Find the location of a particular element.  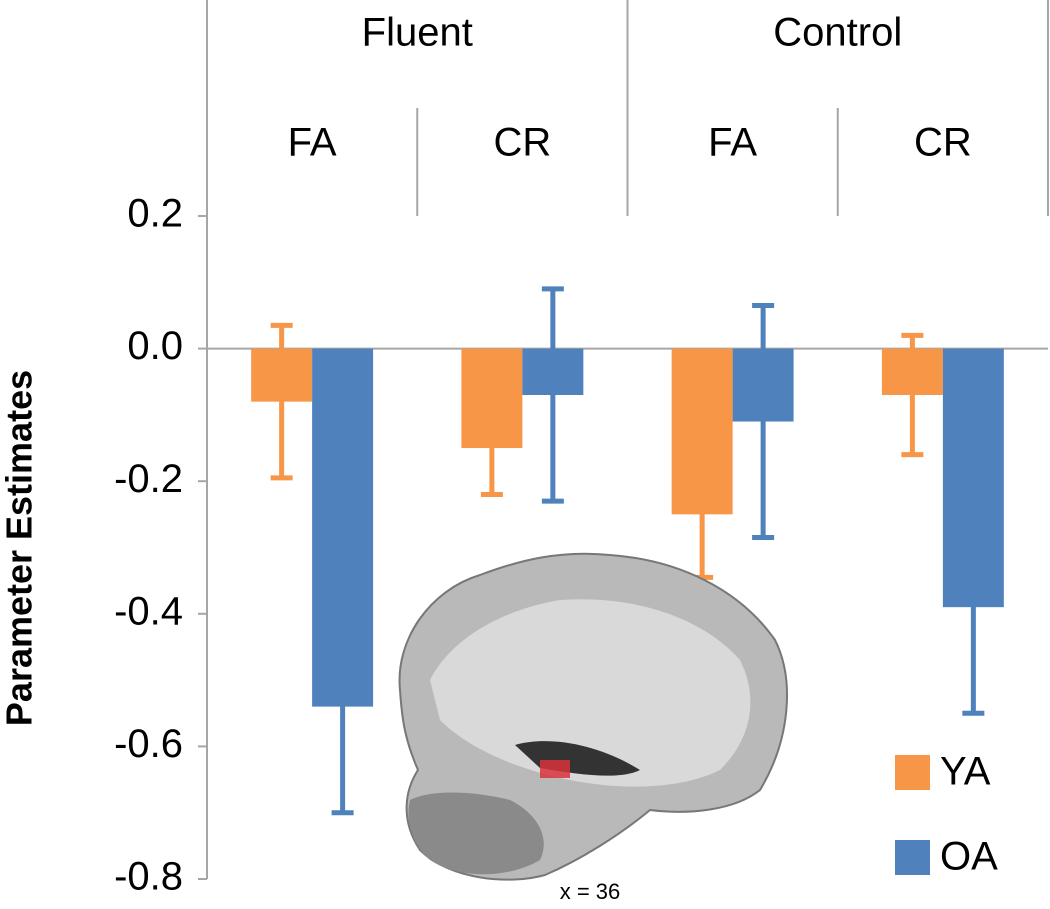

activation-cluster is located at coordinates (555, 769).